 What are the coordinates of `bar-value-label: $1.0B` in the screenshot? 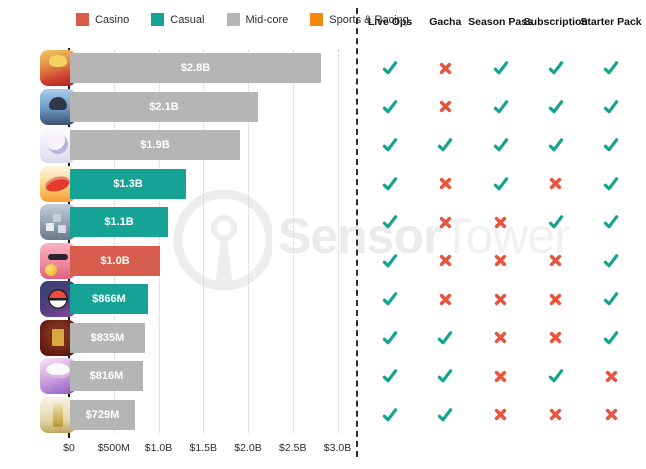 It's located at (115, 260).